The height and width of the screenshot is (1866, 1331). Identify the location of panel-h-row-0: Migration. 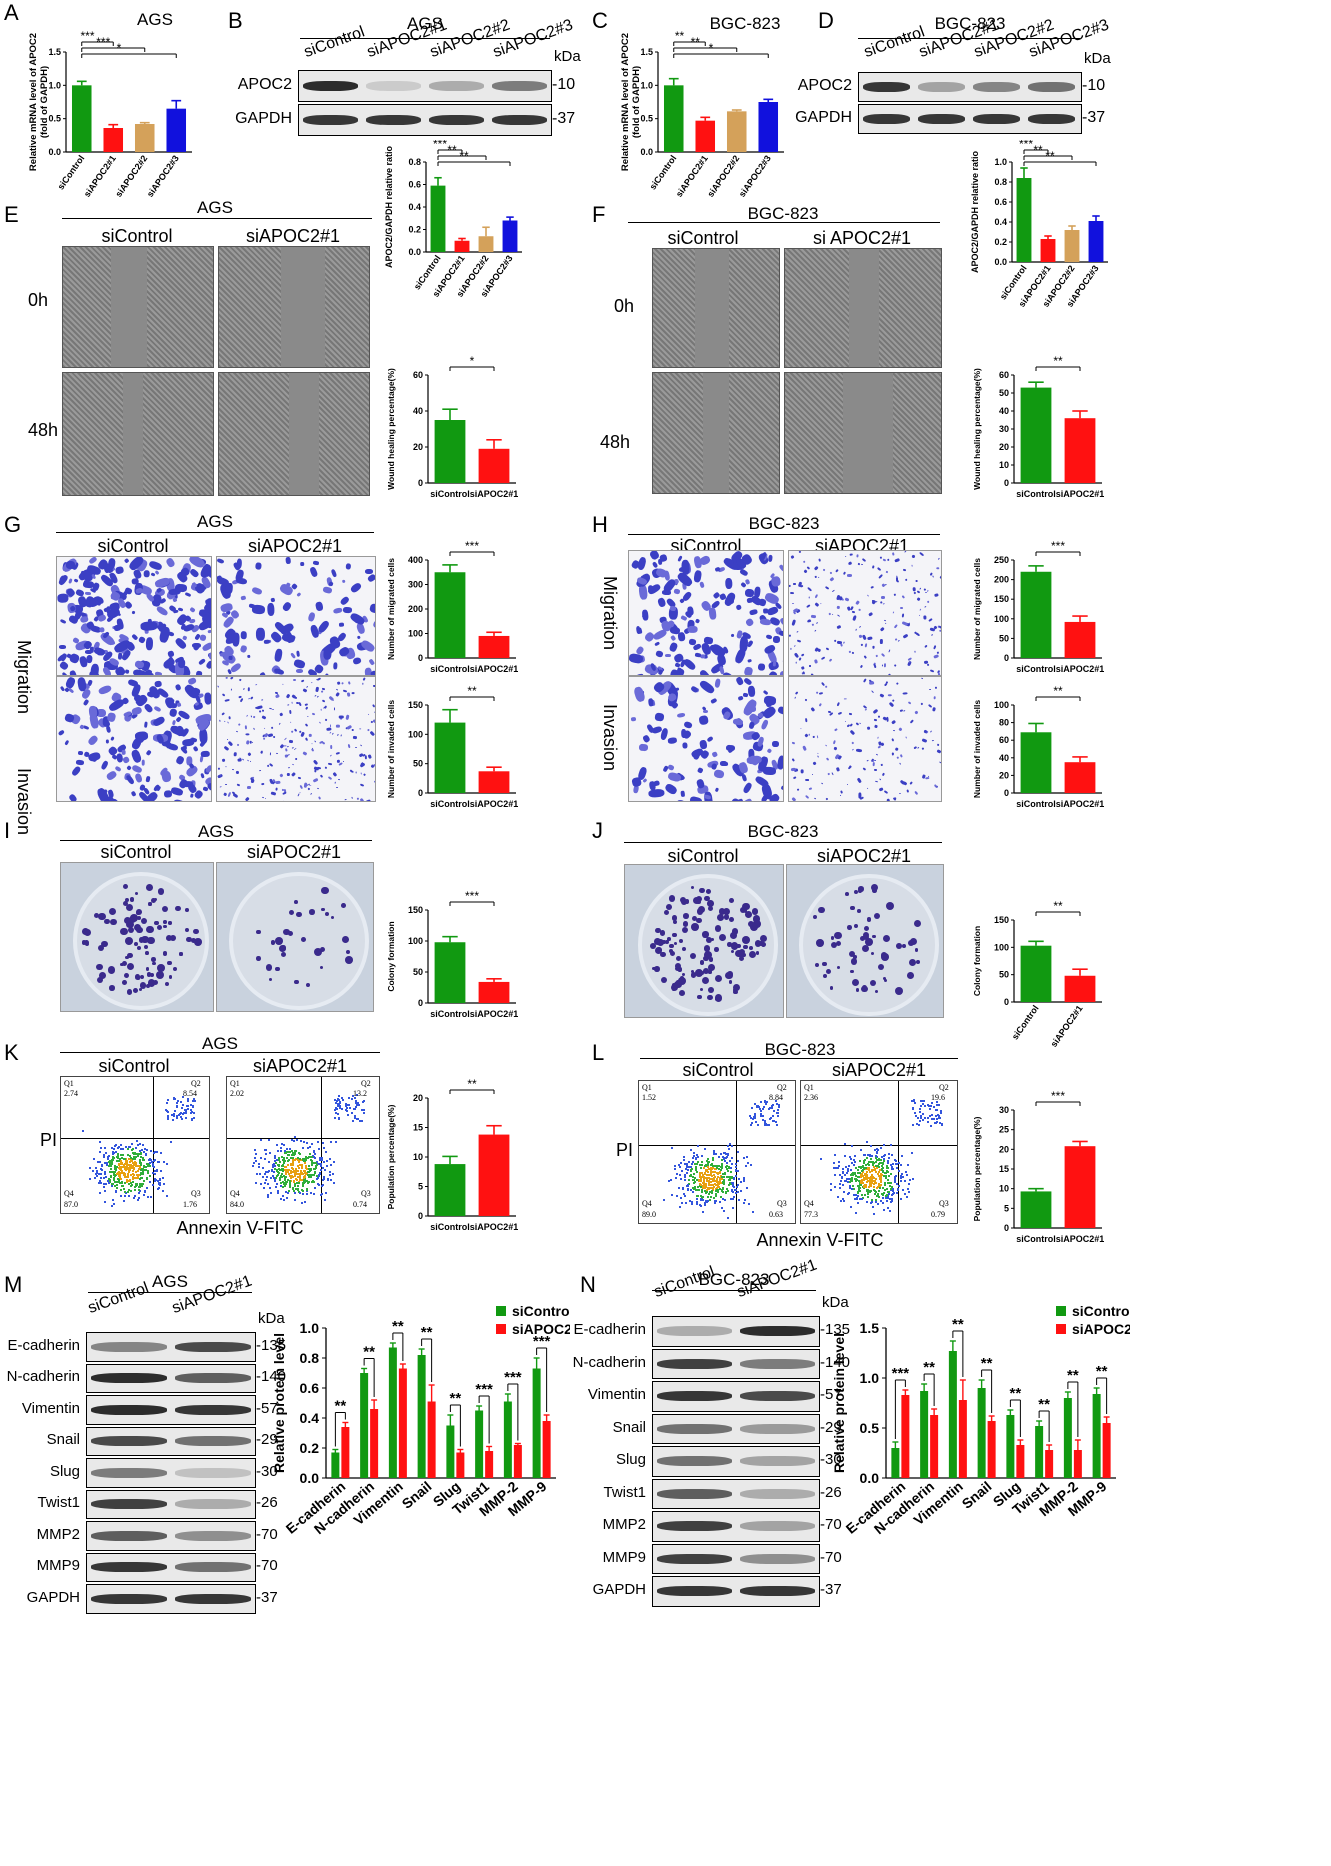
(610, 613).